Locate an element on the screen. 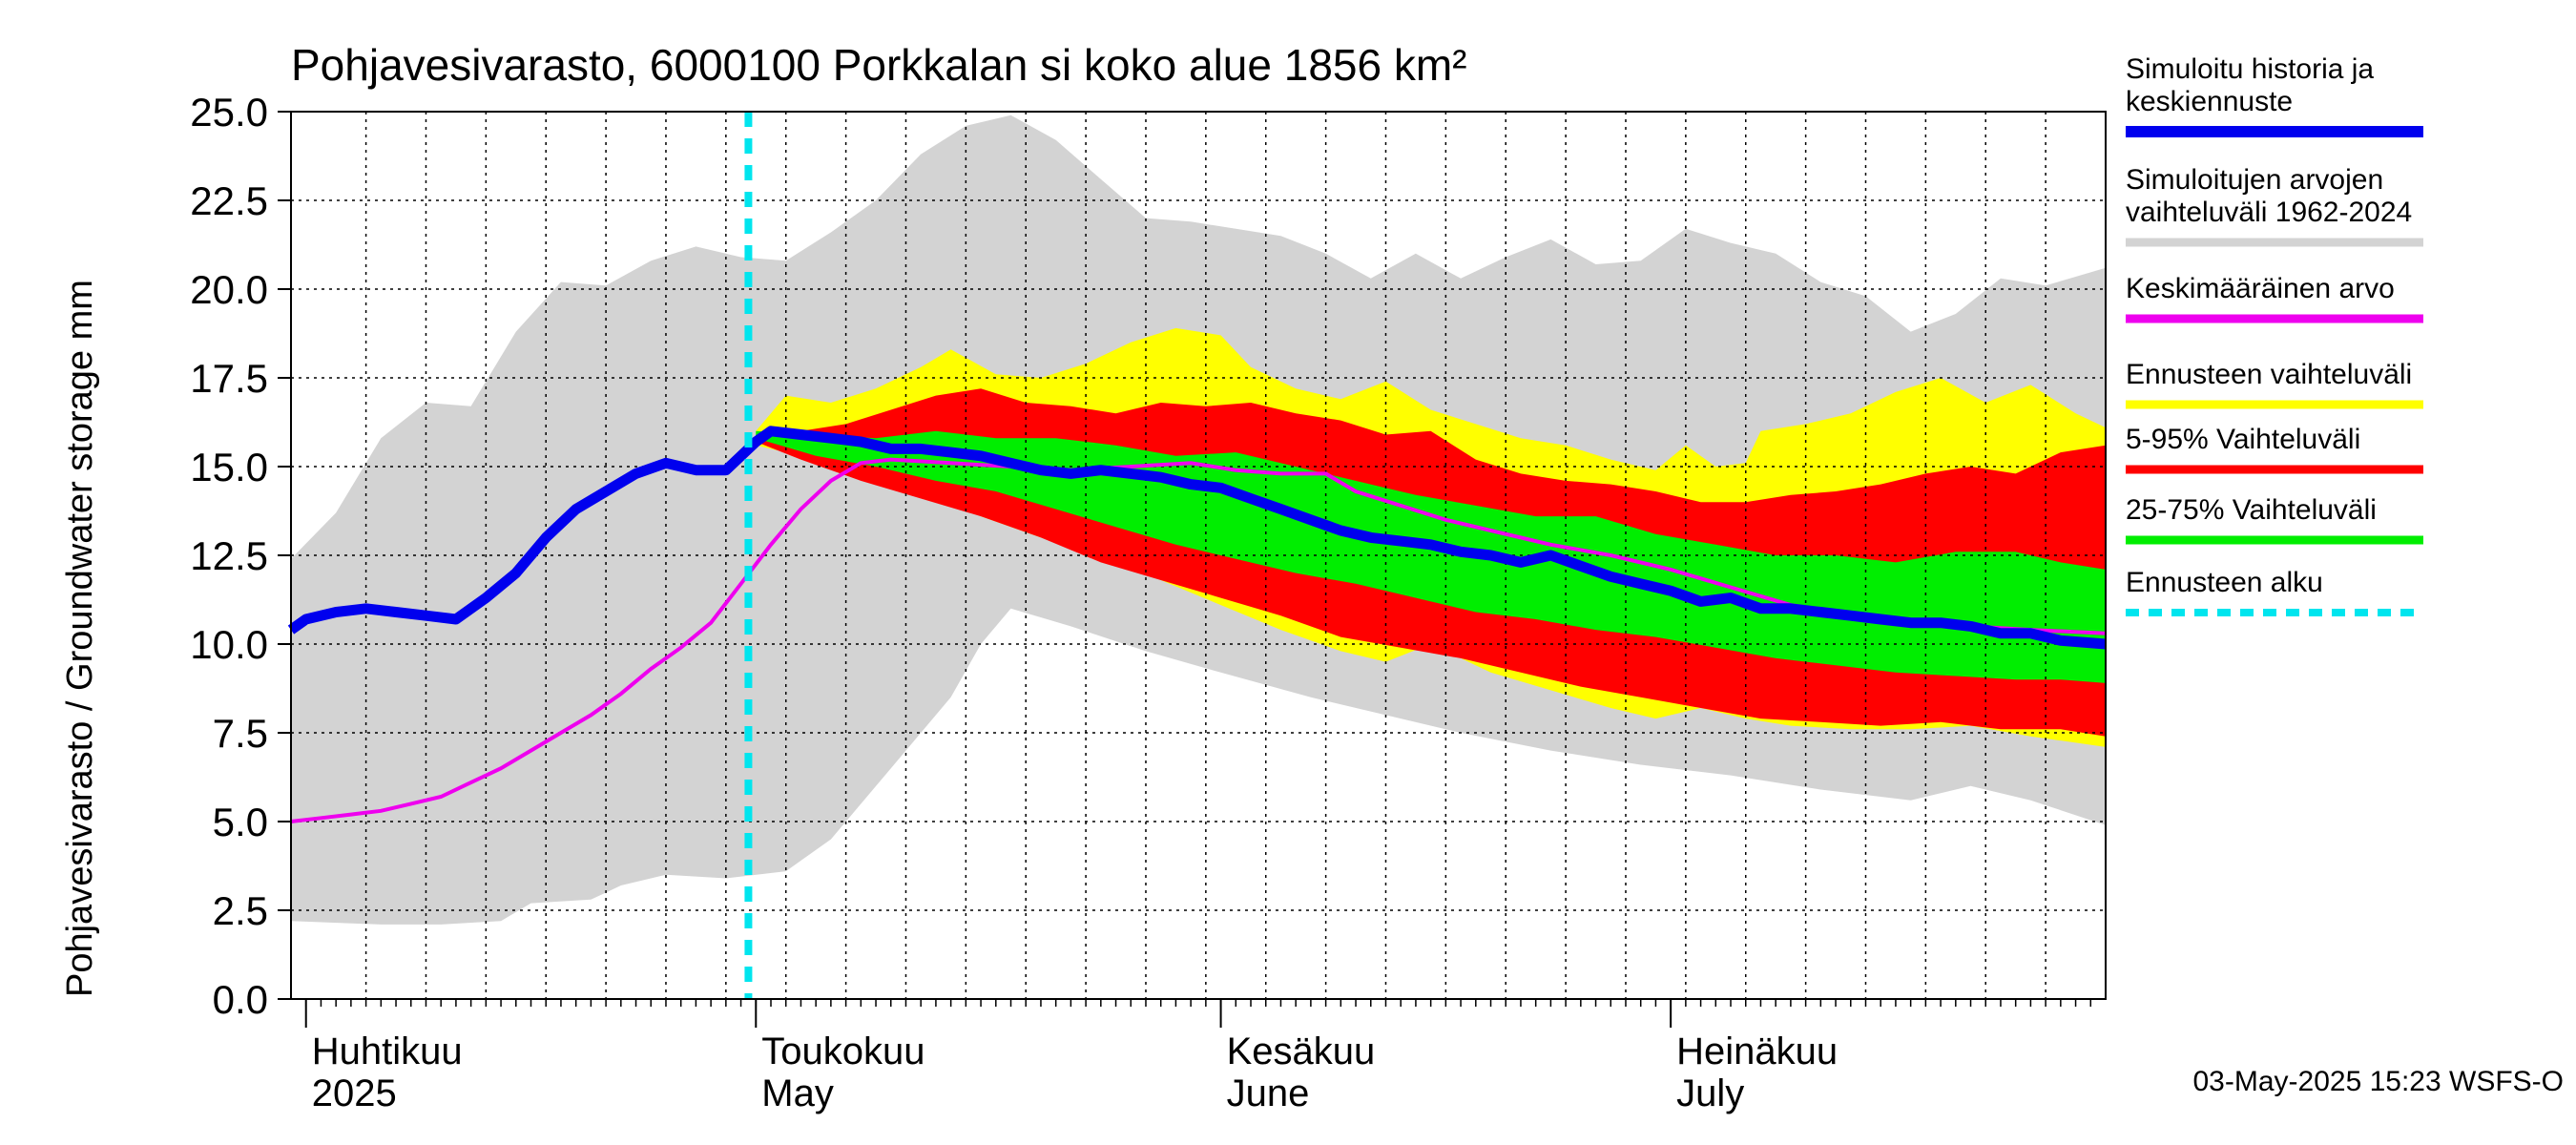 The height and width of the screenshot is (1145, 2576). legend-label: Simuloitu historia ja is located at coordinates (2250, 69).